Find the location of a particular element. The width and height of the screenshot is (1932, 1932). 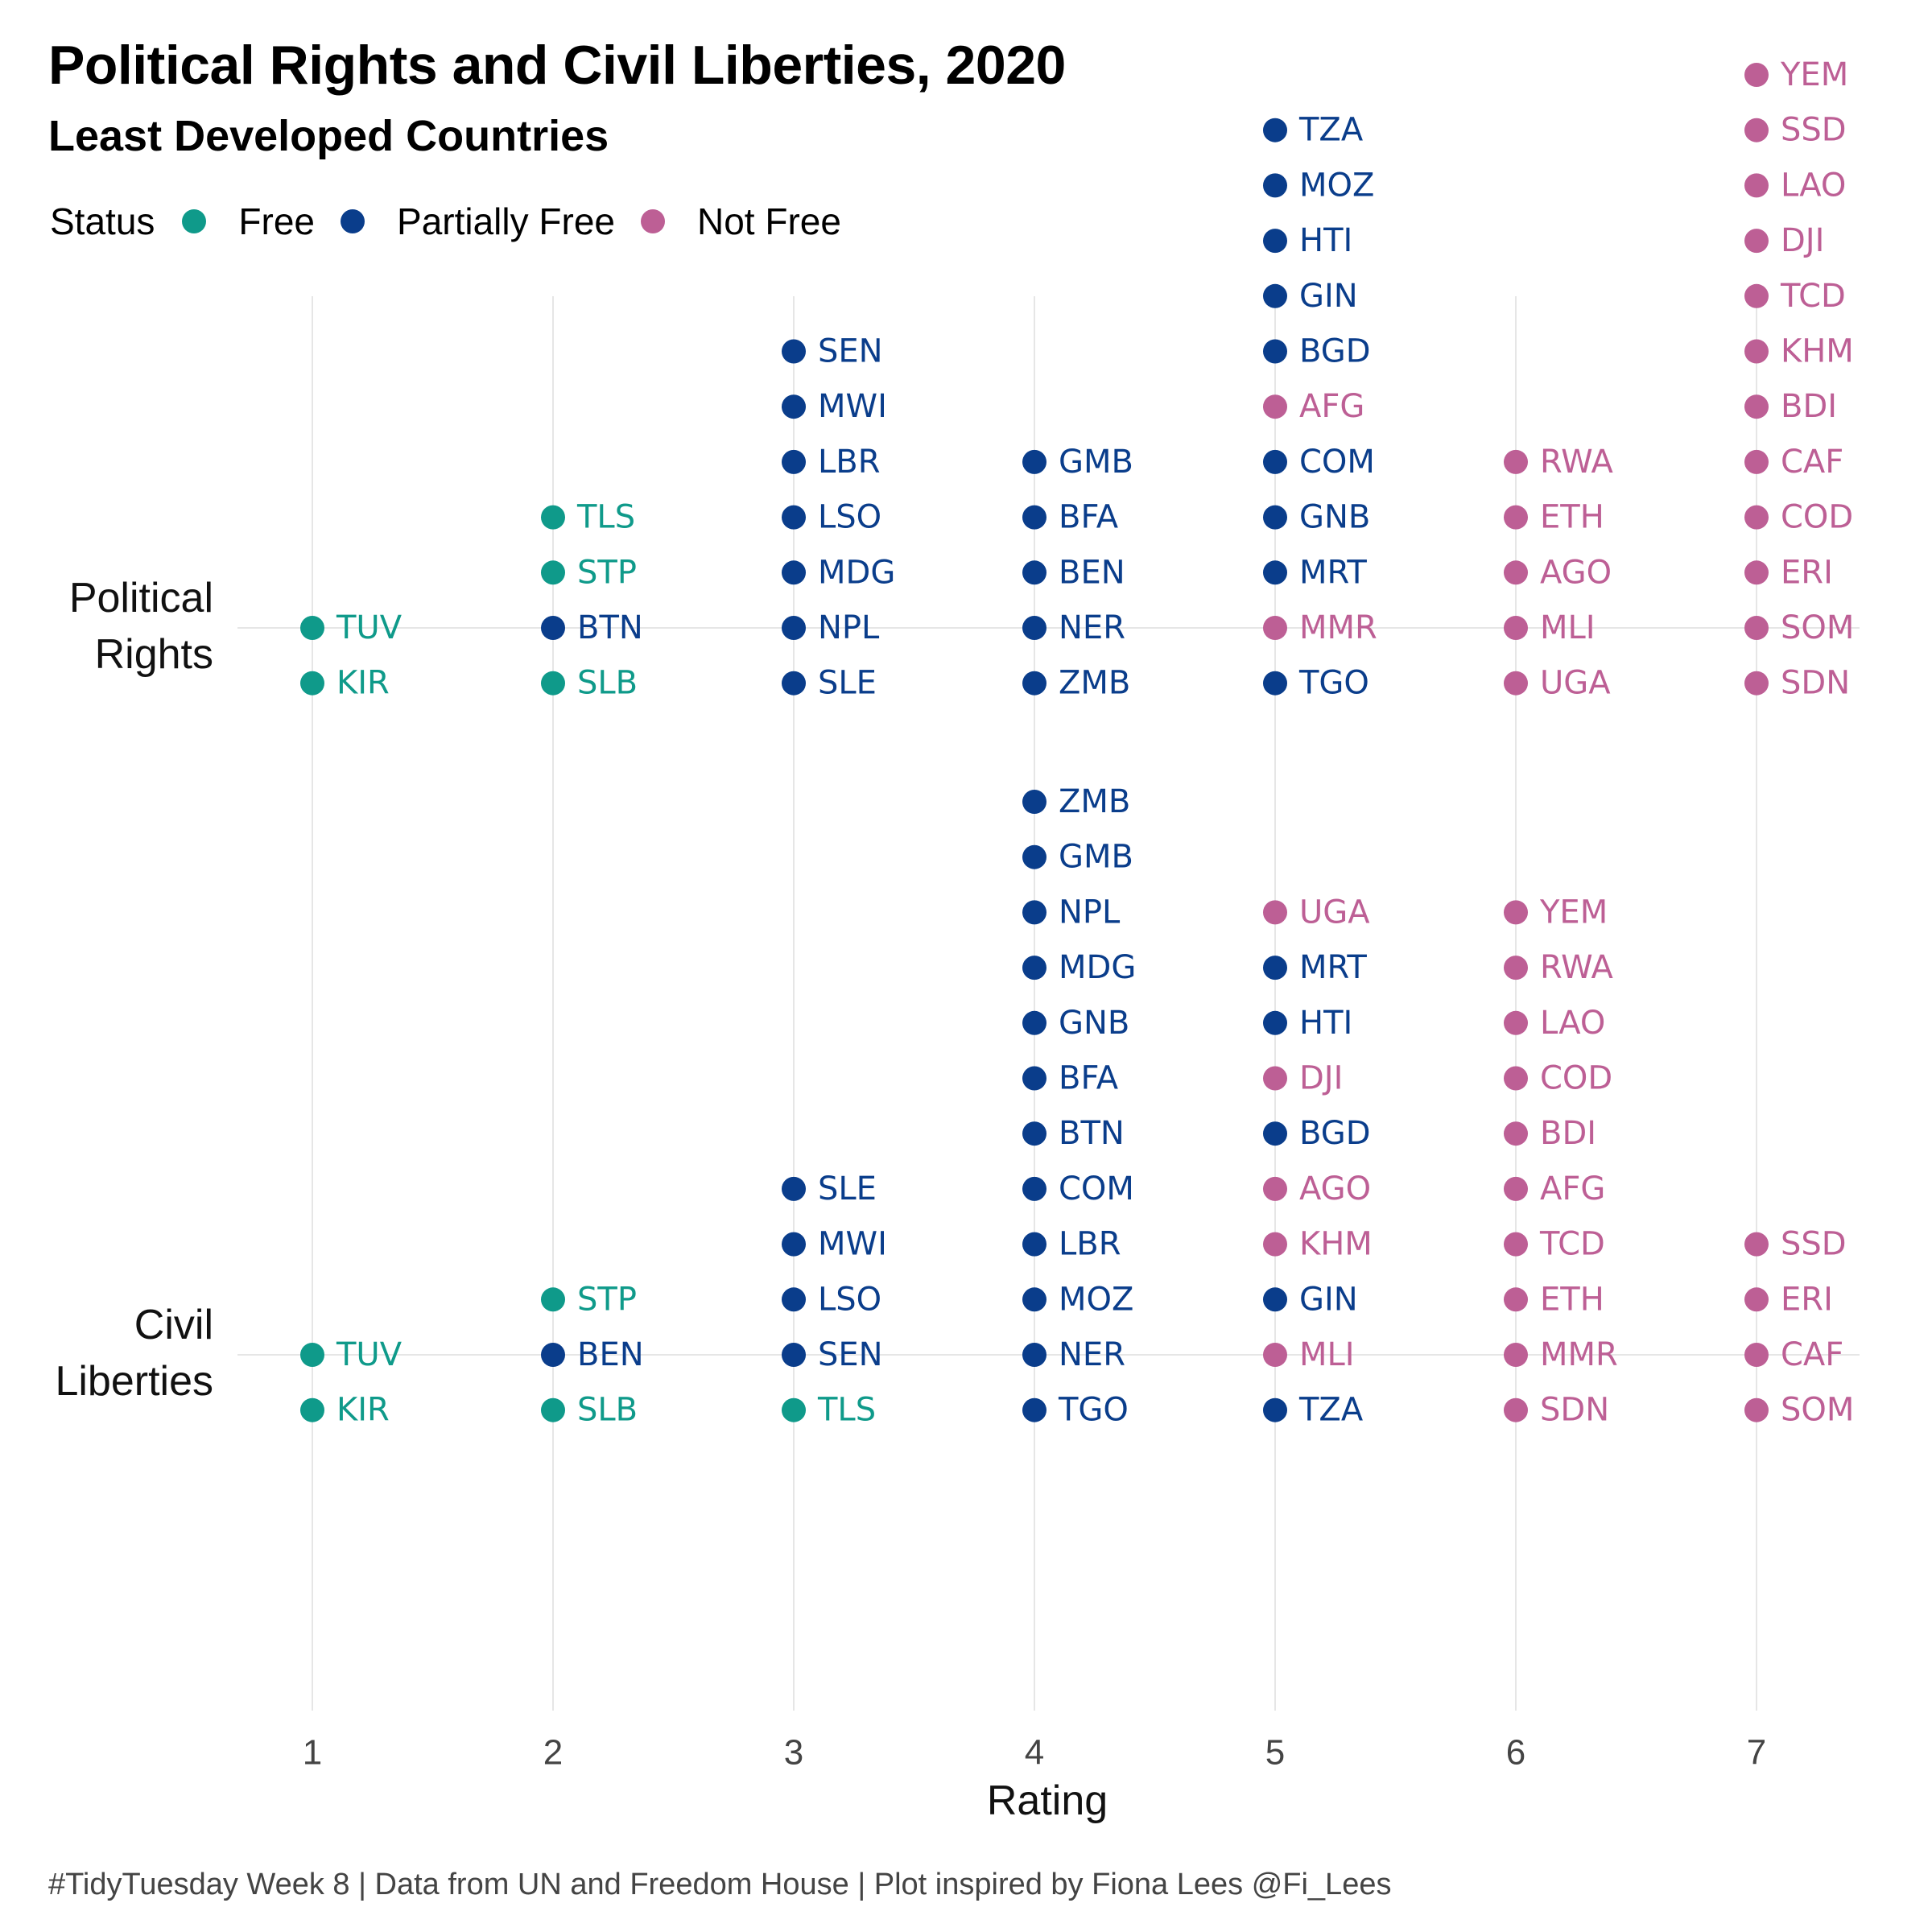

point-label: MLI is located at coordinates (1568, 627).